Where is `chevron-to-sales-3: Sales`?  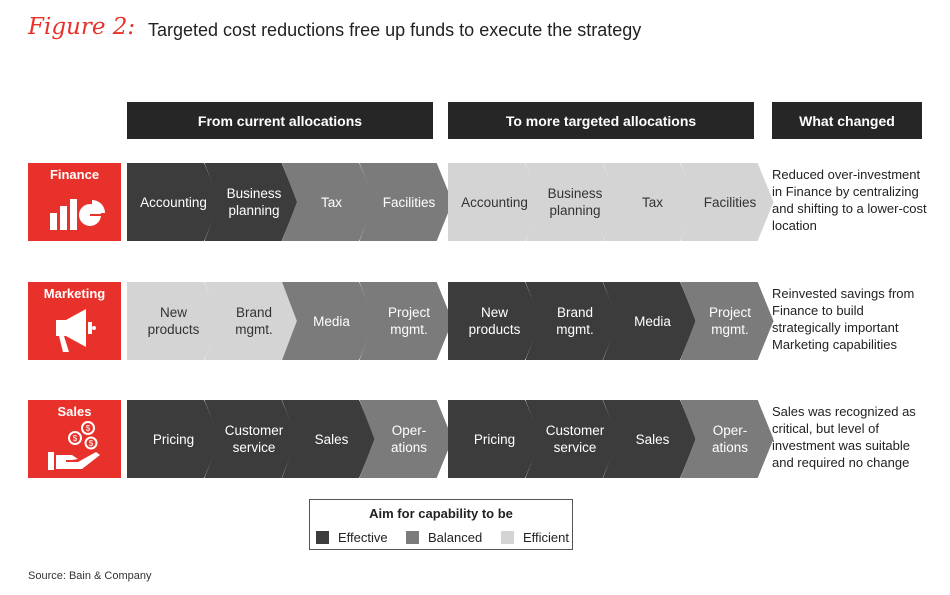 chevron-to-sales-3: Sales is located at coordinates (649, 439).